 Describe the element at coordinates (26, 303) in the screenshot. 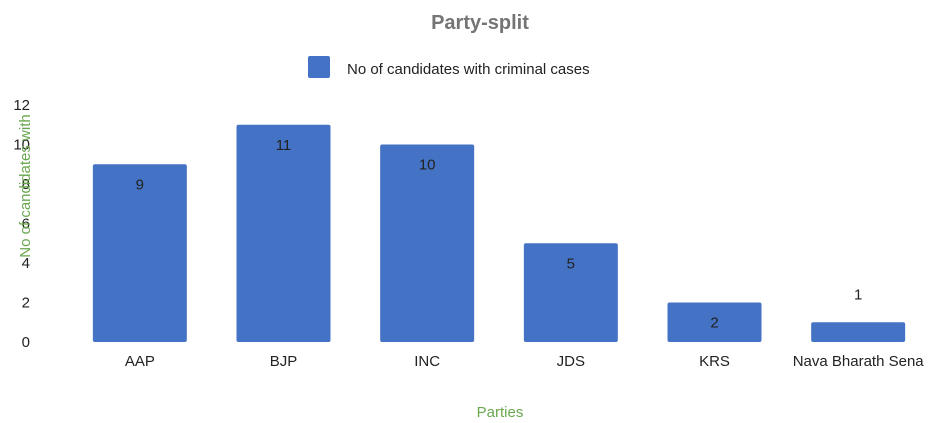

I see `y-tick-label: 2` at that location.